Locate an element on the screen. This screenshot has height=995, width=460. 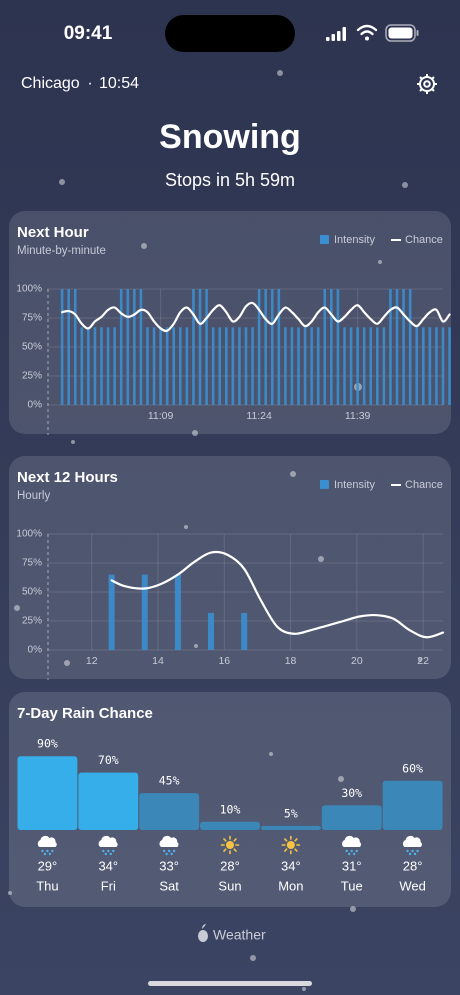
battery-level is located at coordinates (400, 33).